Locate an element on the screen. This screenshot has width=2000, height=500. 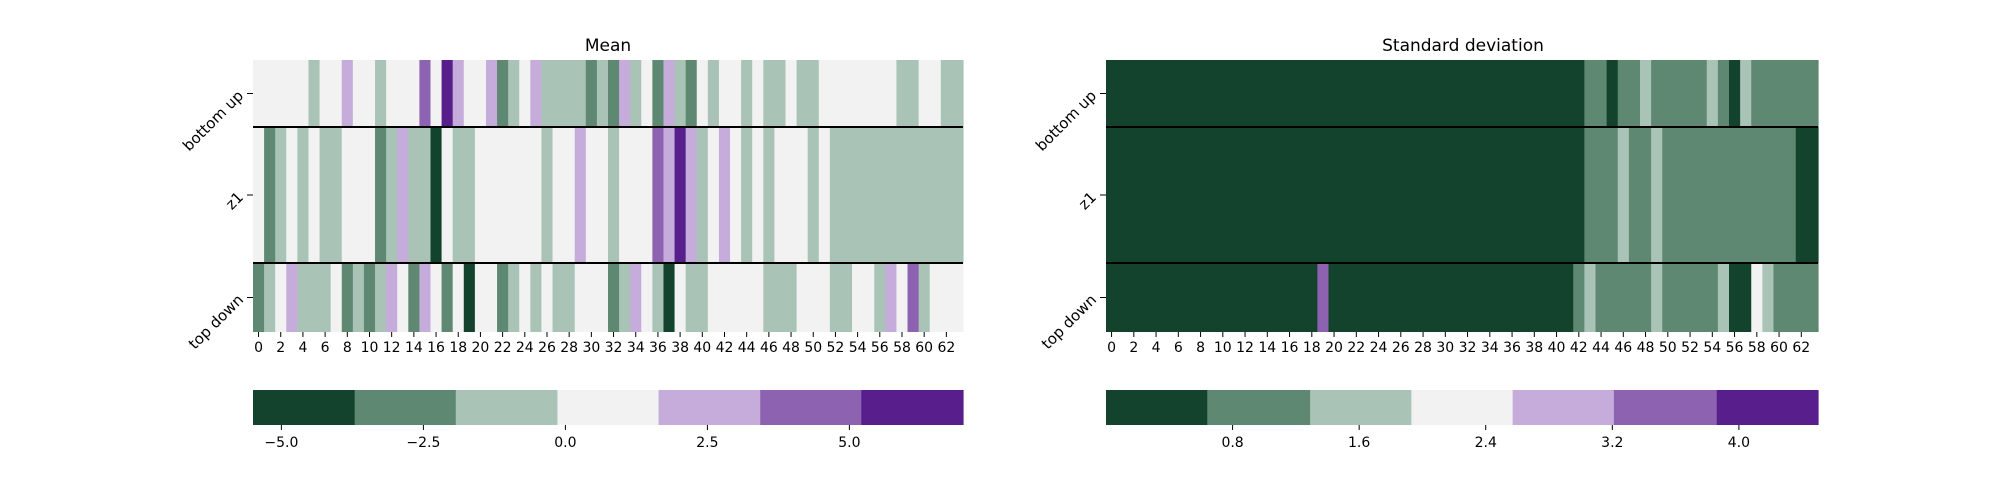
std-x-tick-label: 14 is located at coordinates (1267, 348).